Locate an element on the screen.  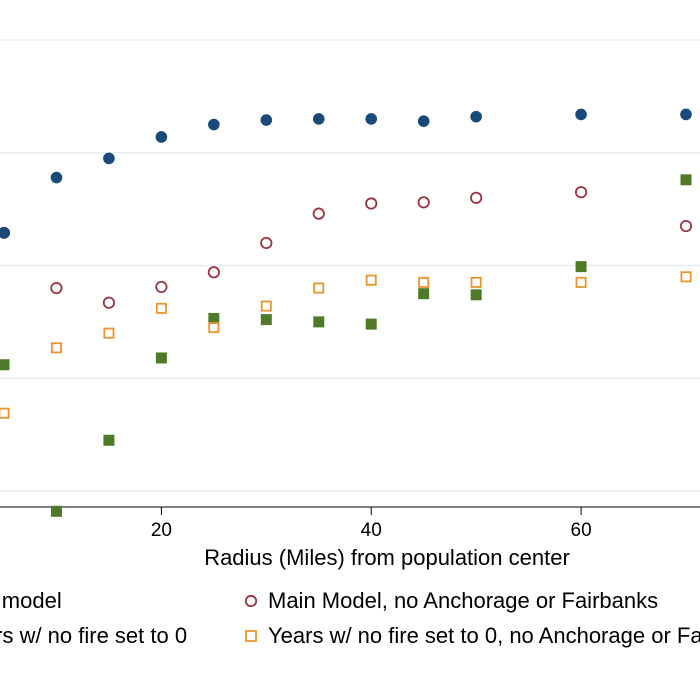
x-axis-label: Radius (Miles) from population center is located at coordinates (387, 557).